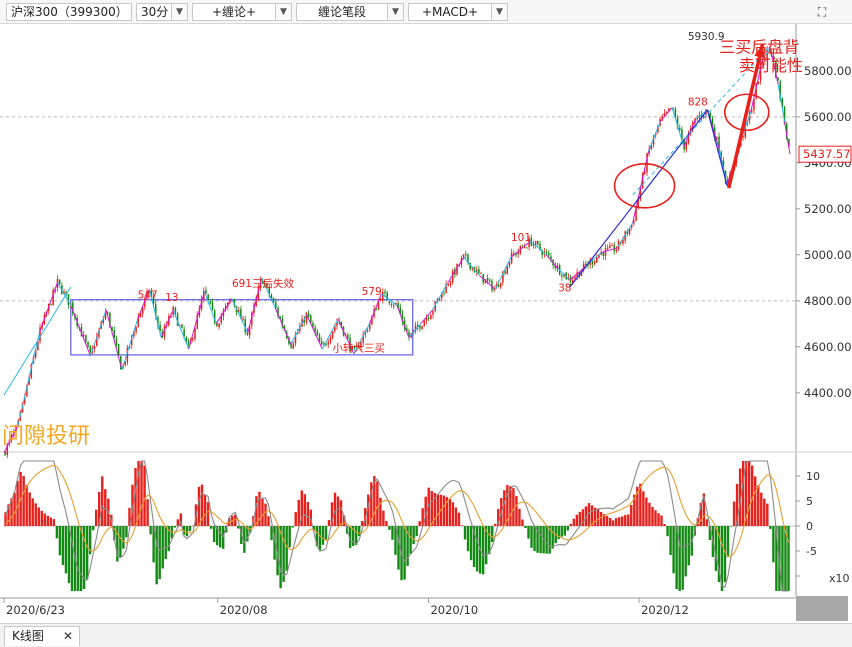  Describe the element at coordinates (242, 327) in the screenshot. I see `pivot-zone` at that location.